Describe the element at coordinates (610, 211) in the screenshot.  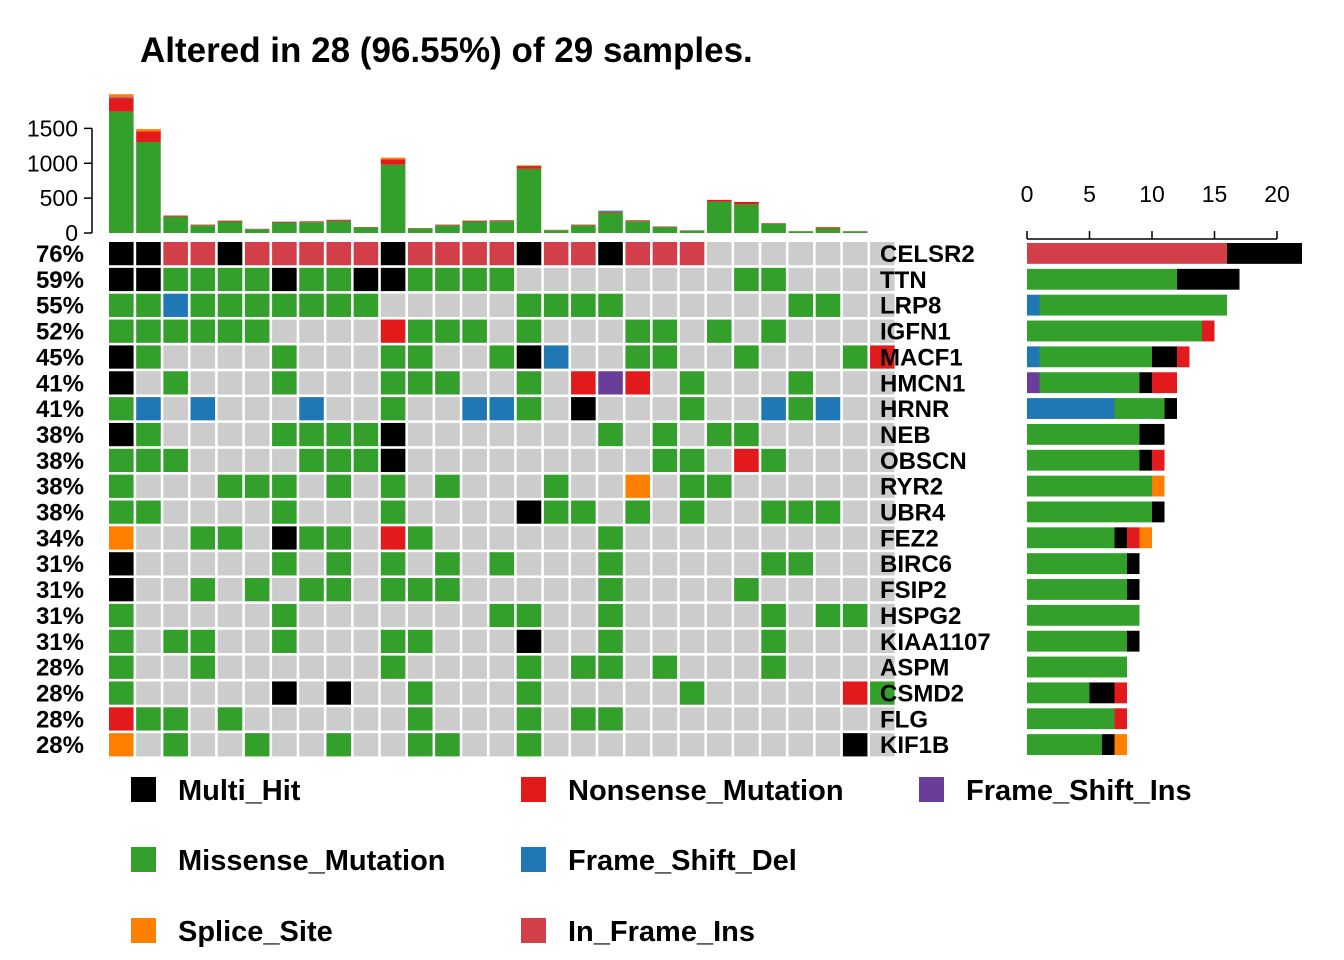
I see `tmb-bar-frame-shift-del` at that location.